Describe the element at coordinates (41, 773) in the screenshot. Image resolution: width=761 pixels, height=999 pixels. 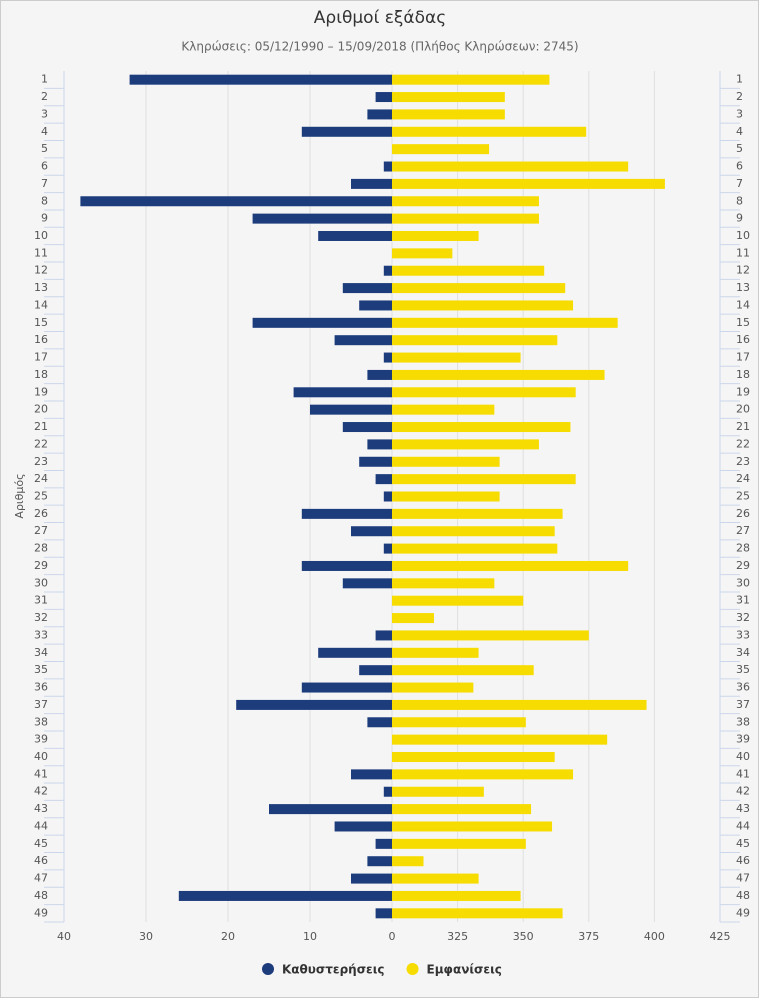
I see `y-tick-label: 41` at that location.